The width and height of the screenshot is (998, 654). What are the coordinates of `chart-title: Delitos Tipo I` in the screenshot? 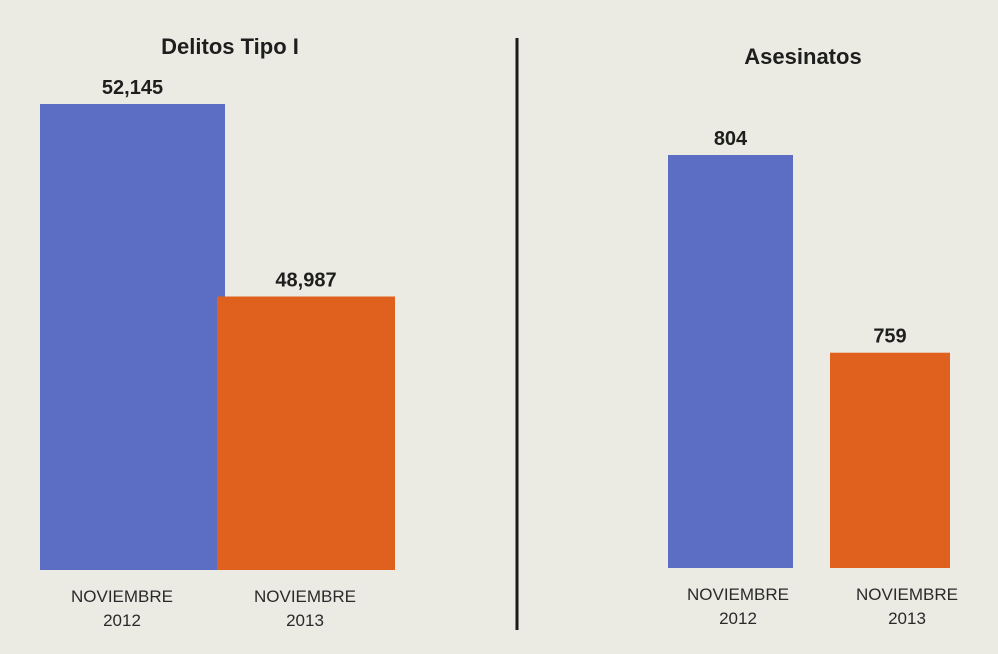 It's located at (230, 46).